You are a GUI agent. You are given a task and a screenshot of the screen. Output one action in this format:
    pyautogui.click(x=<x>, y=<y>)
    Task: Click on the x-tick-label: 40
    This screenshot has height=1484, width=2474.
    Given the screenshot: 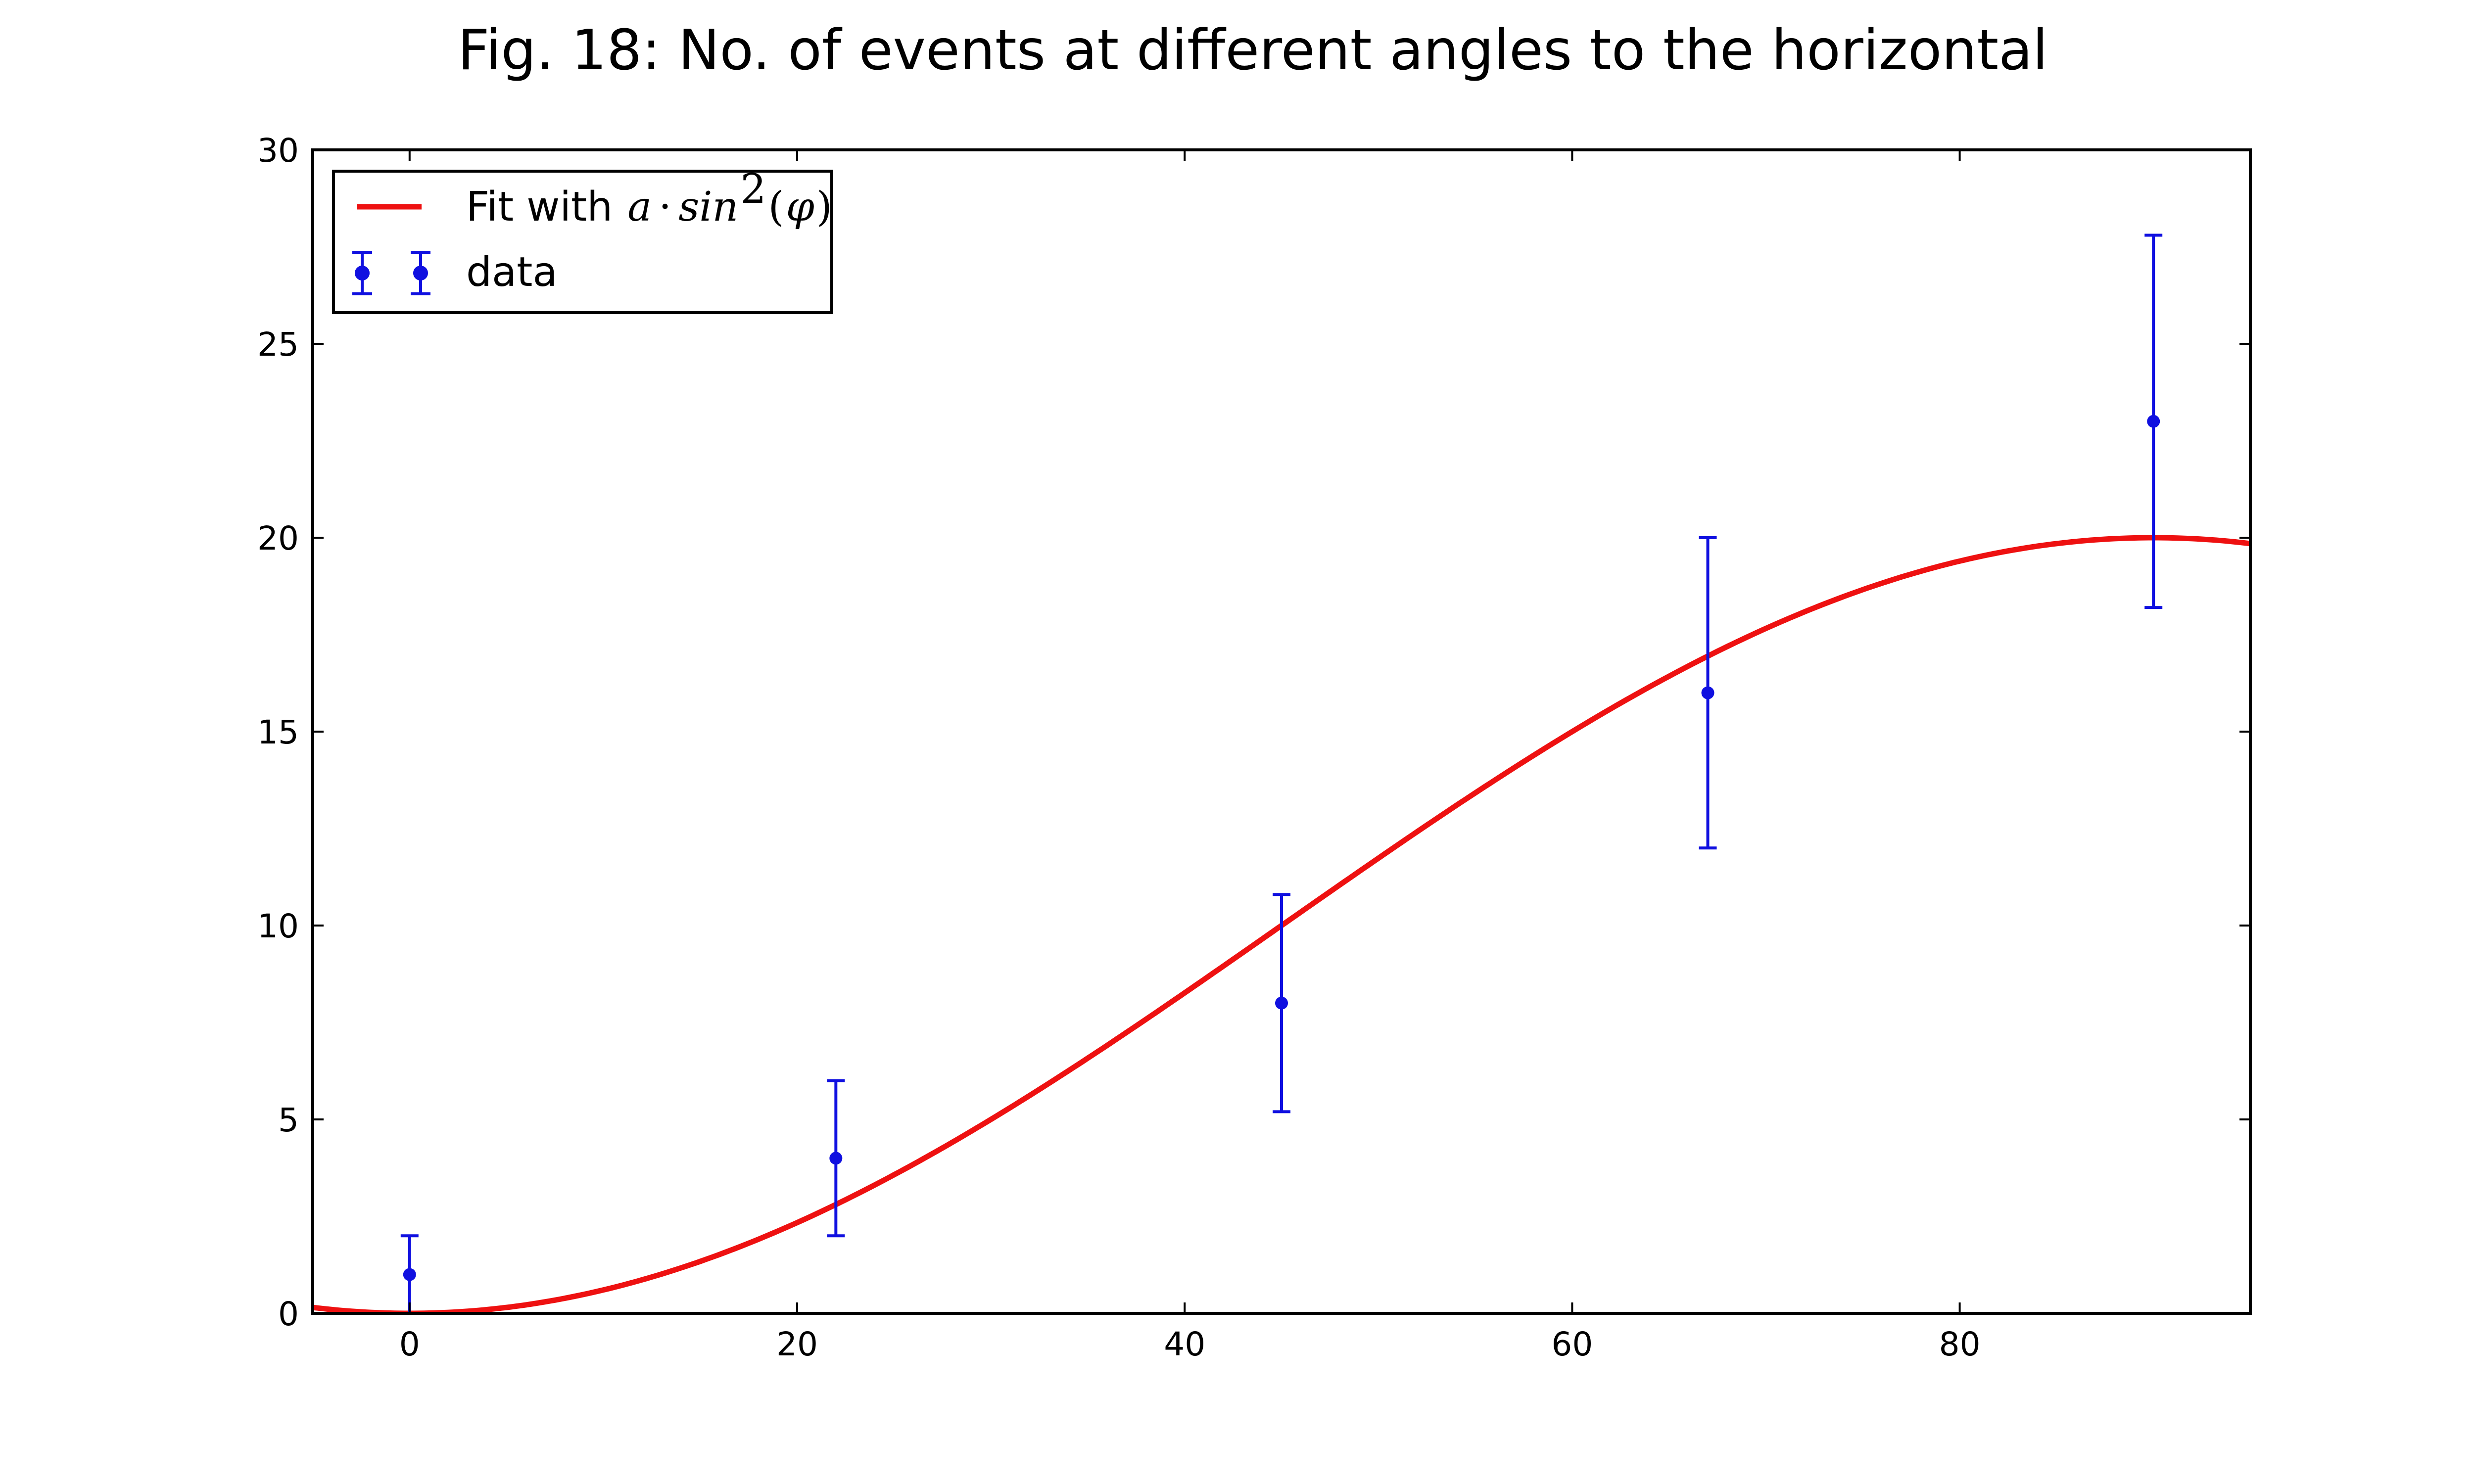 What is the action you would take?
    pyautogui.click(x=1185, y=1344)
    